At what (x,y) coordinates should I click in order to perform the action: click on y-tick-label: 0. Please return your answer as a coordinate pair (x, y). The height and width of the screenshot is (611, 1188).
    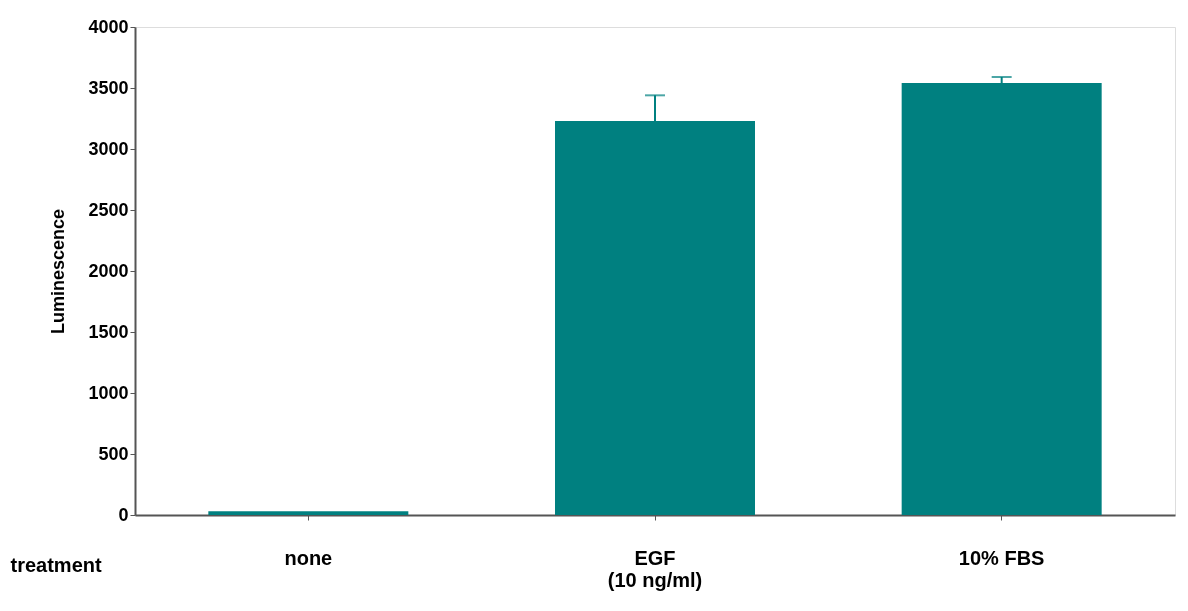
    Looking at the image, I should click on (123, 514).